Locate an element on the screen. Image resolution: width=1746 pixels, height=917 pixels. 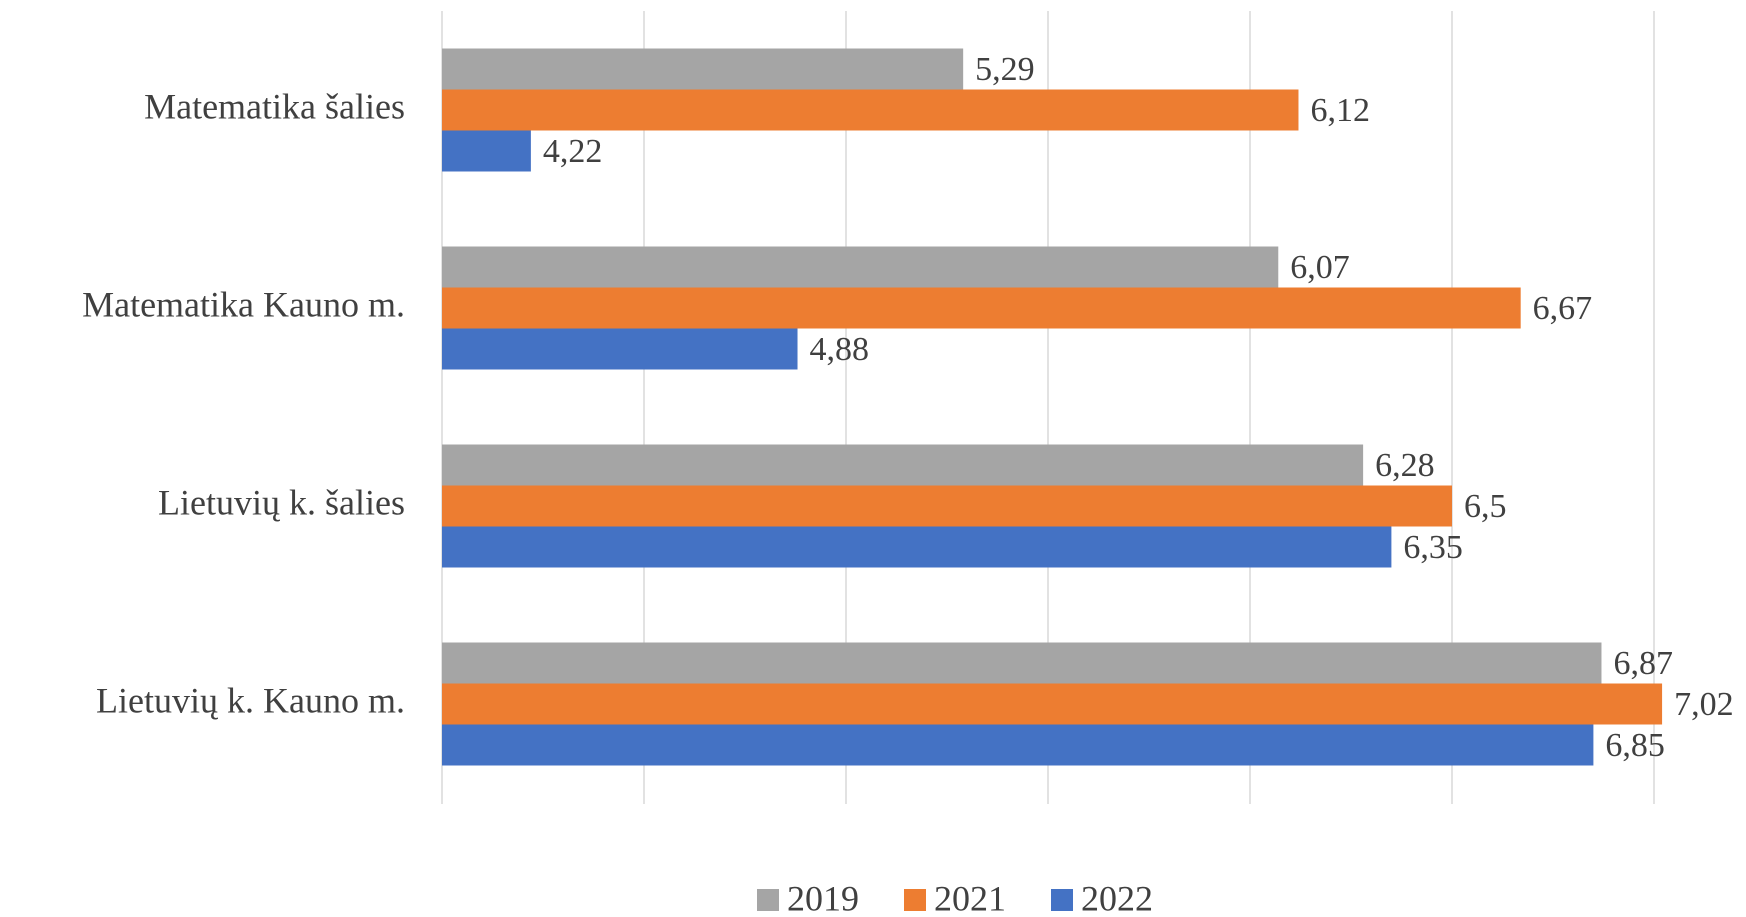
data-label: 5,29 is located at coordinates (1004, 69).